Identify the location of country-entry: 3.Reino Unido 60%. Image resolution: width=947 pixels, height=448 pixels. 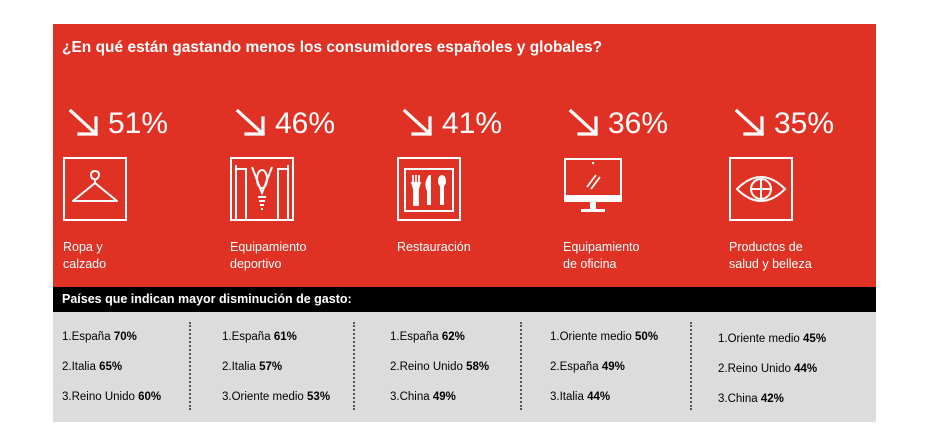
(112, 397).